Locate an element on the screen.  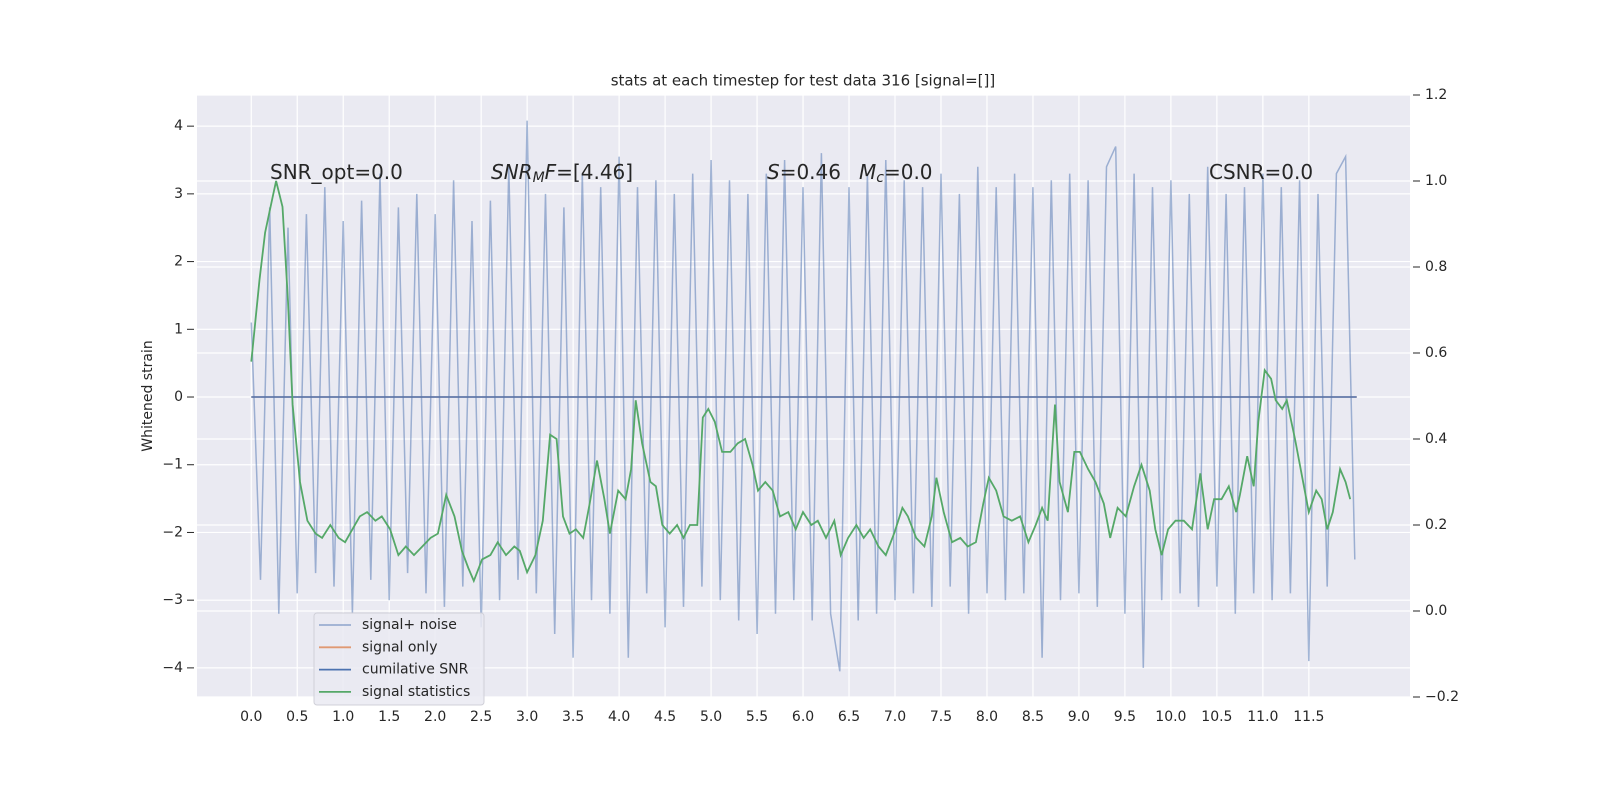
annotation-part: =0.46 is located at coordinates (810, 172).